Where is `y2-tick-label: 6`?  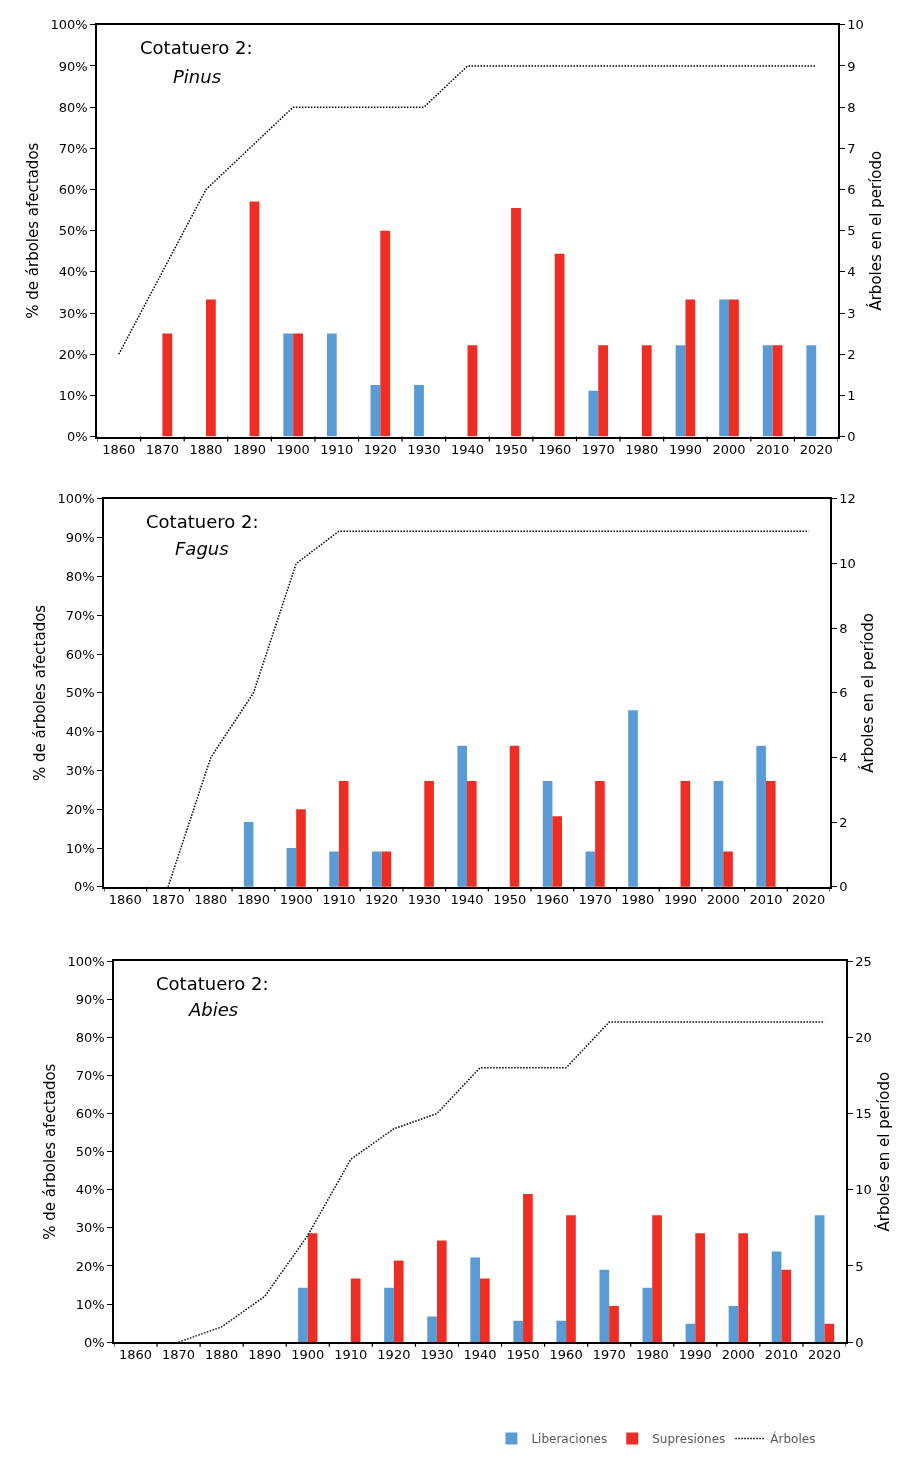 y2-tick-label: 6 is located at coordinates (843, 693).